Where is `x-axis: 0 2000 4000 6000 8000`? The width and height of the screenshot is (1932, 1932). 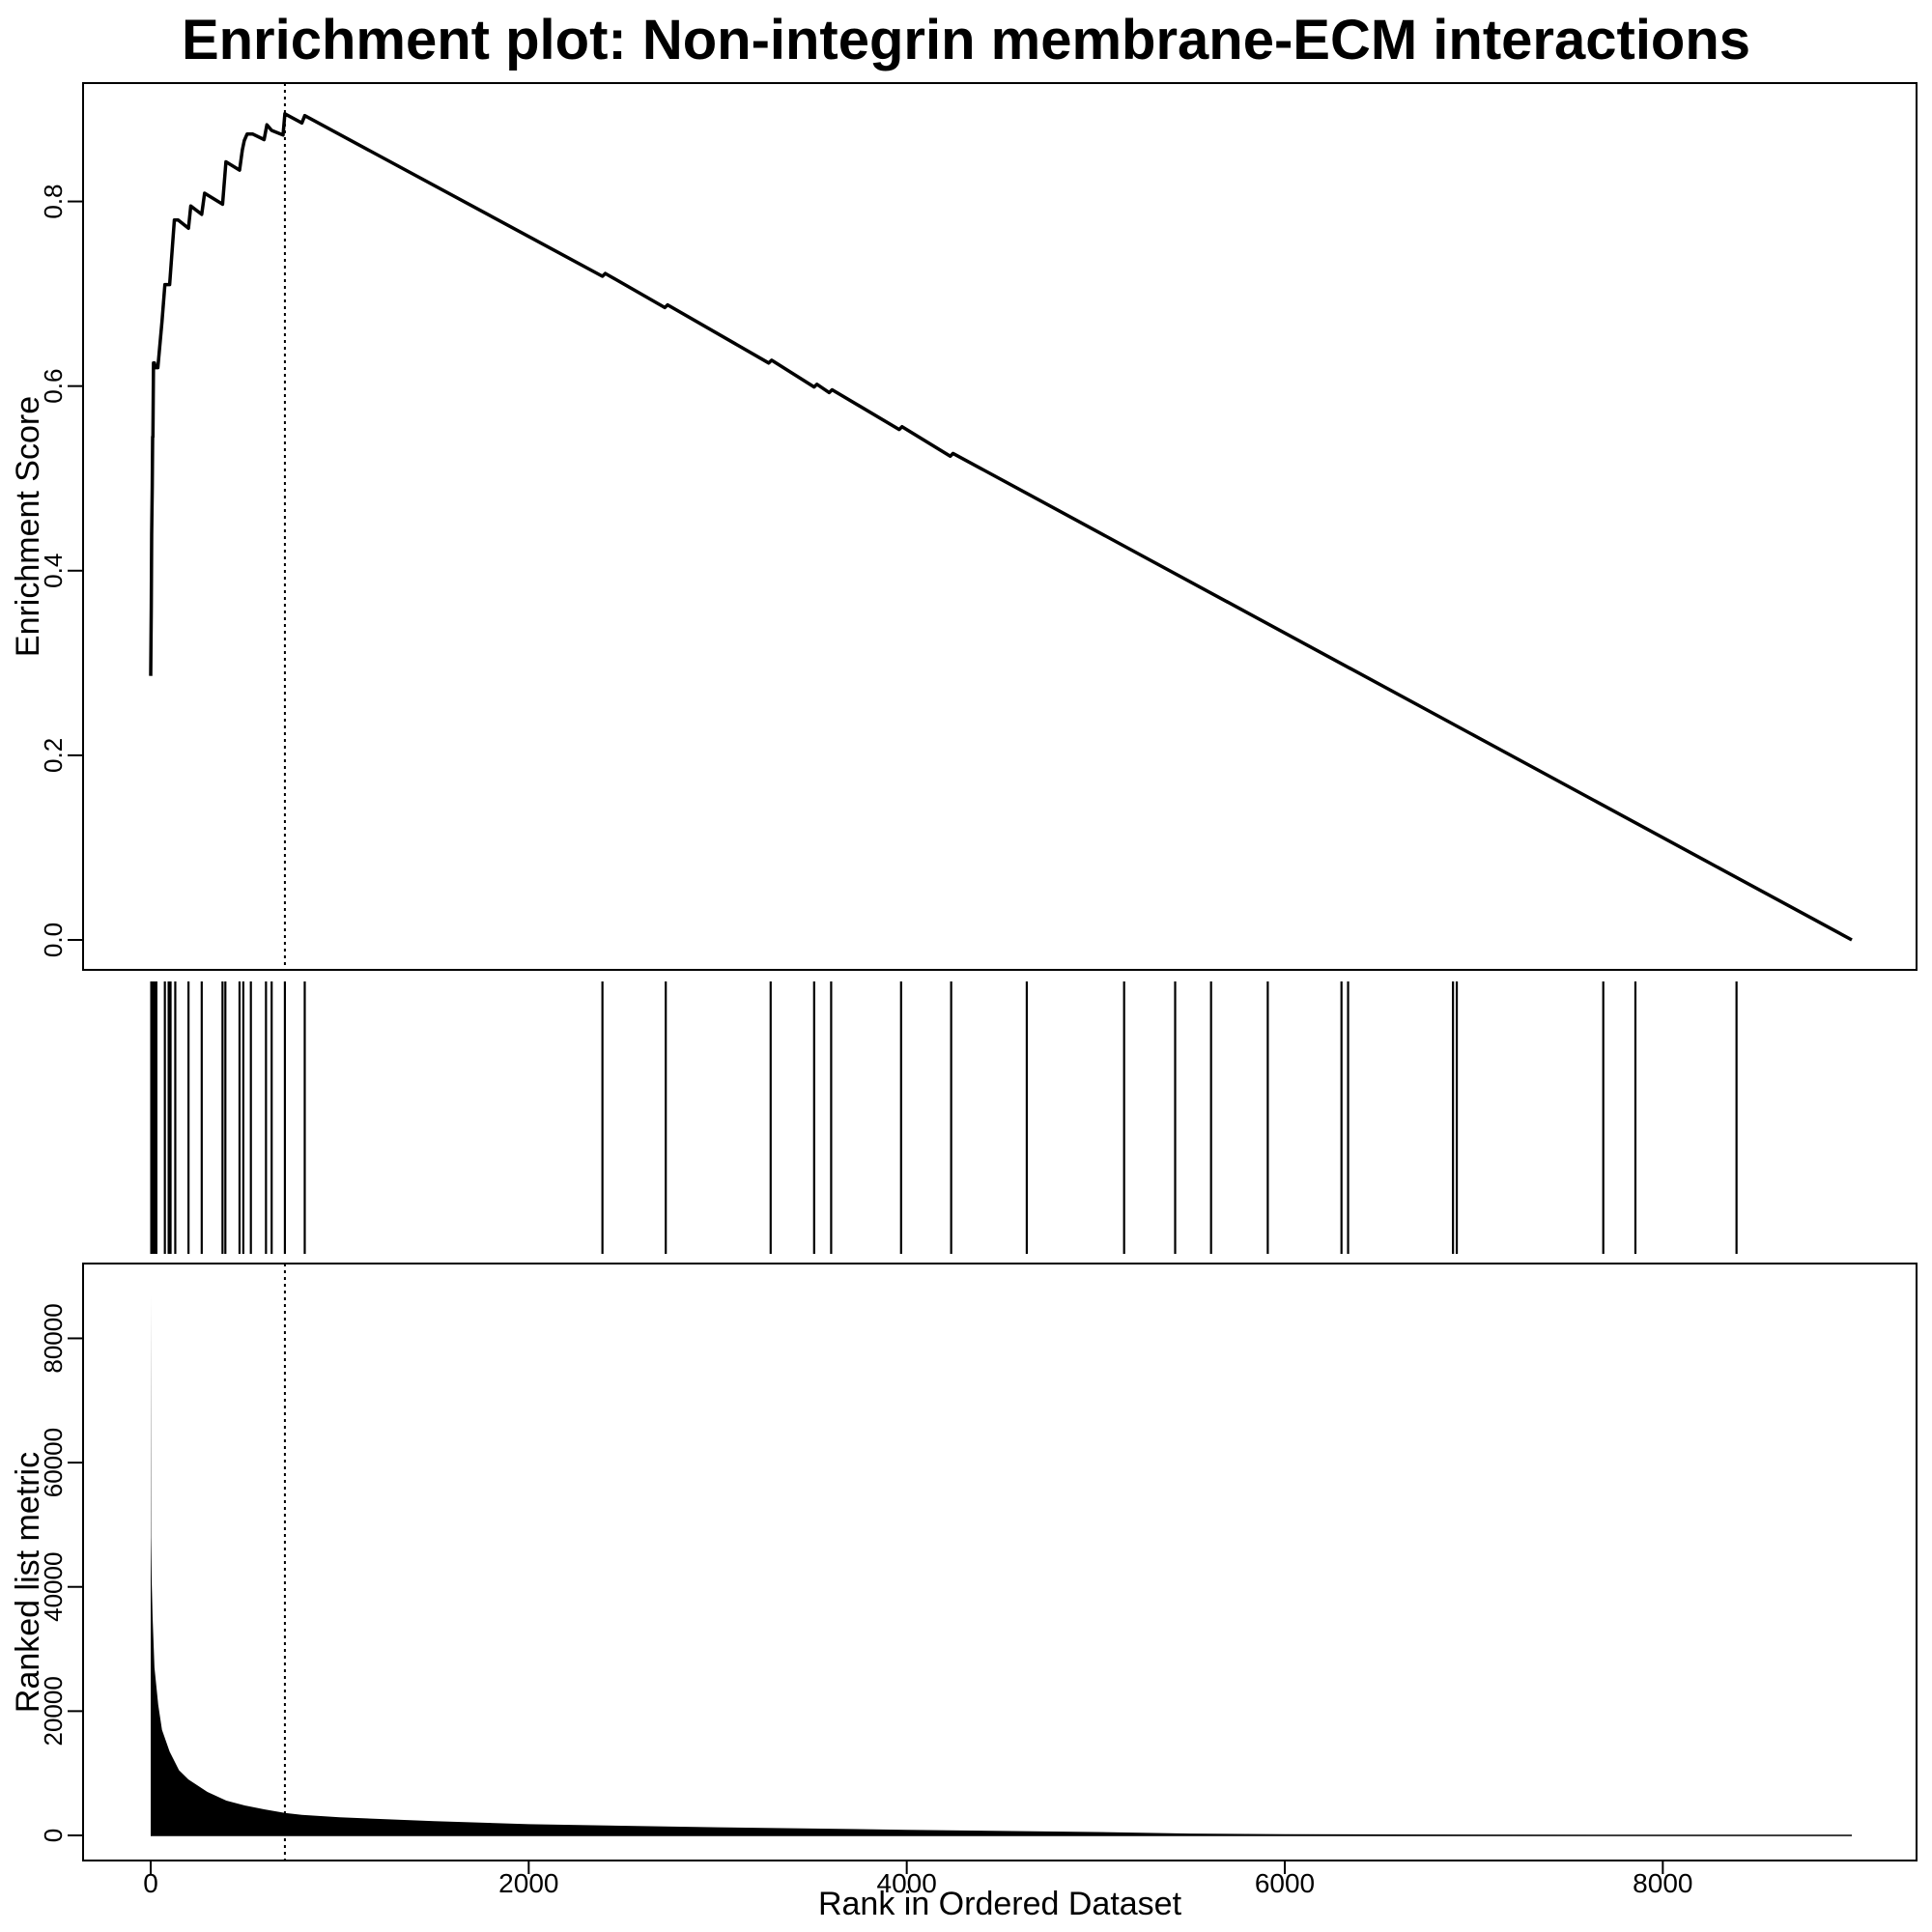 x-axis: 0 2000 4000 6000 8000 is located at coordinates (917, 1879).